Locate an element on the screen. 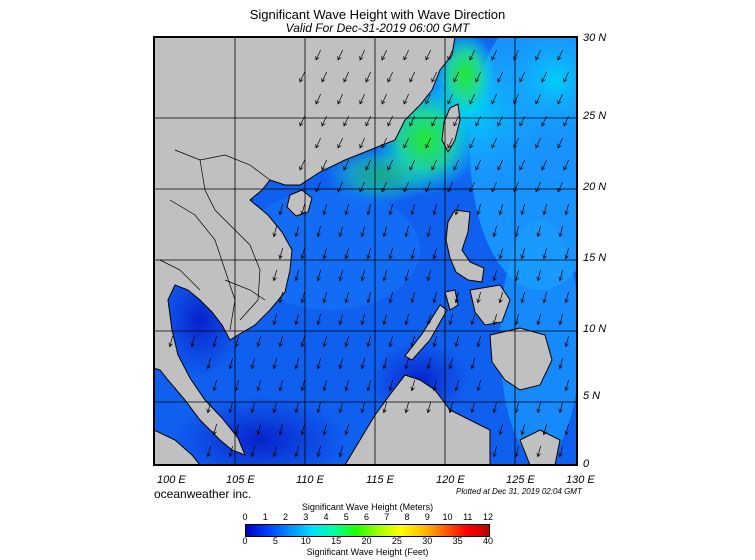  lon-label: 125 E is located at coordinates (520, 480).